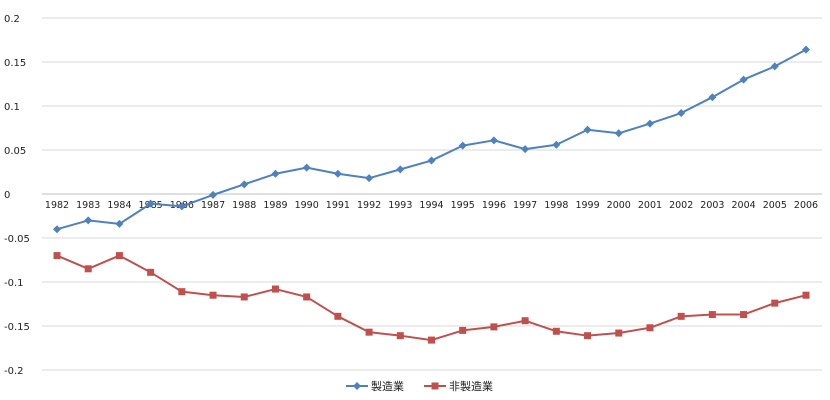 This screenshot has width=830, height=400. I want to click on y-tick-label: -0.15, so click(17, 327).